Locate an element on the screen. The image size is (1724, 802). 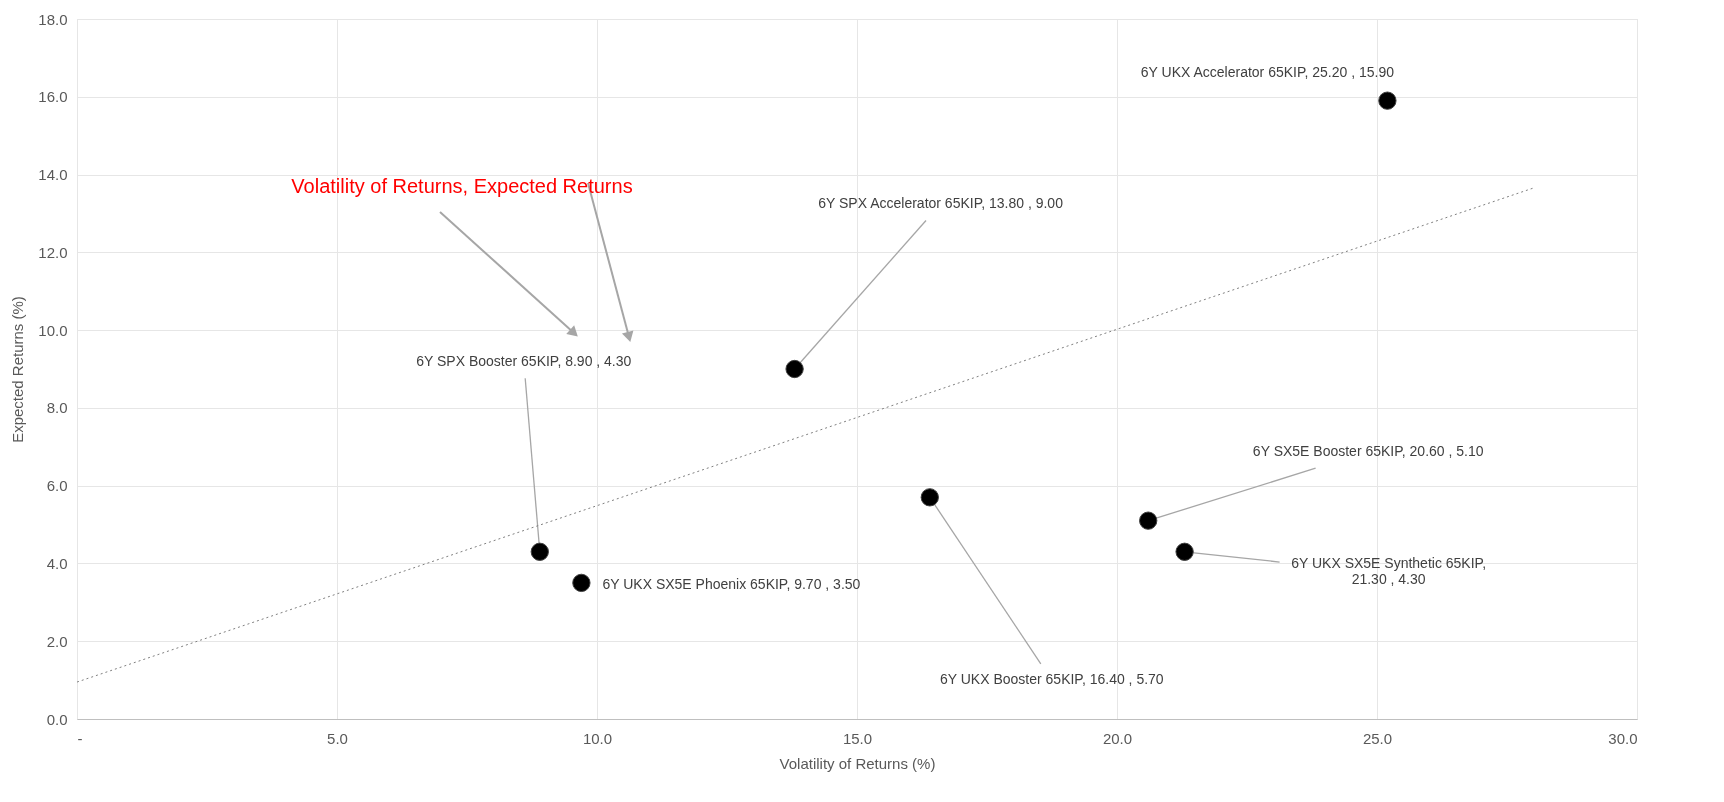
x-tick-label: 5.0 is located at coordinates (337, 738).